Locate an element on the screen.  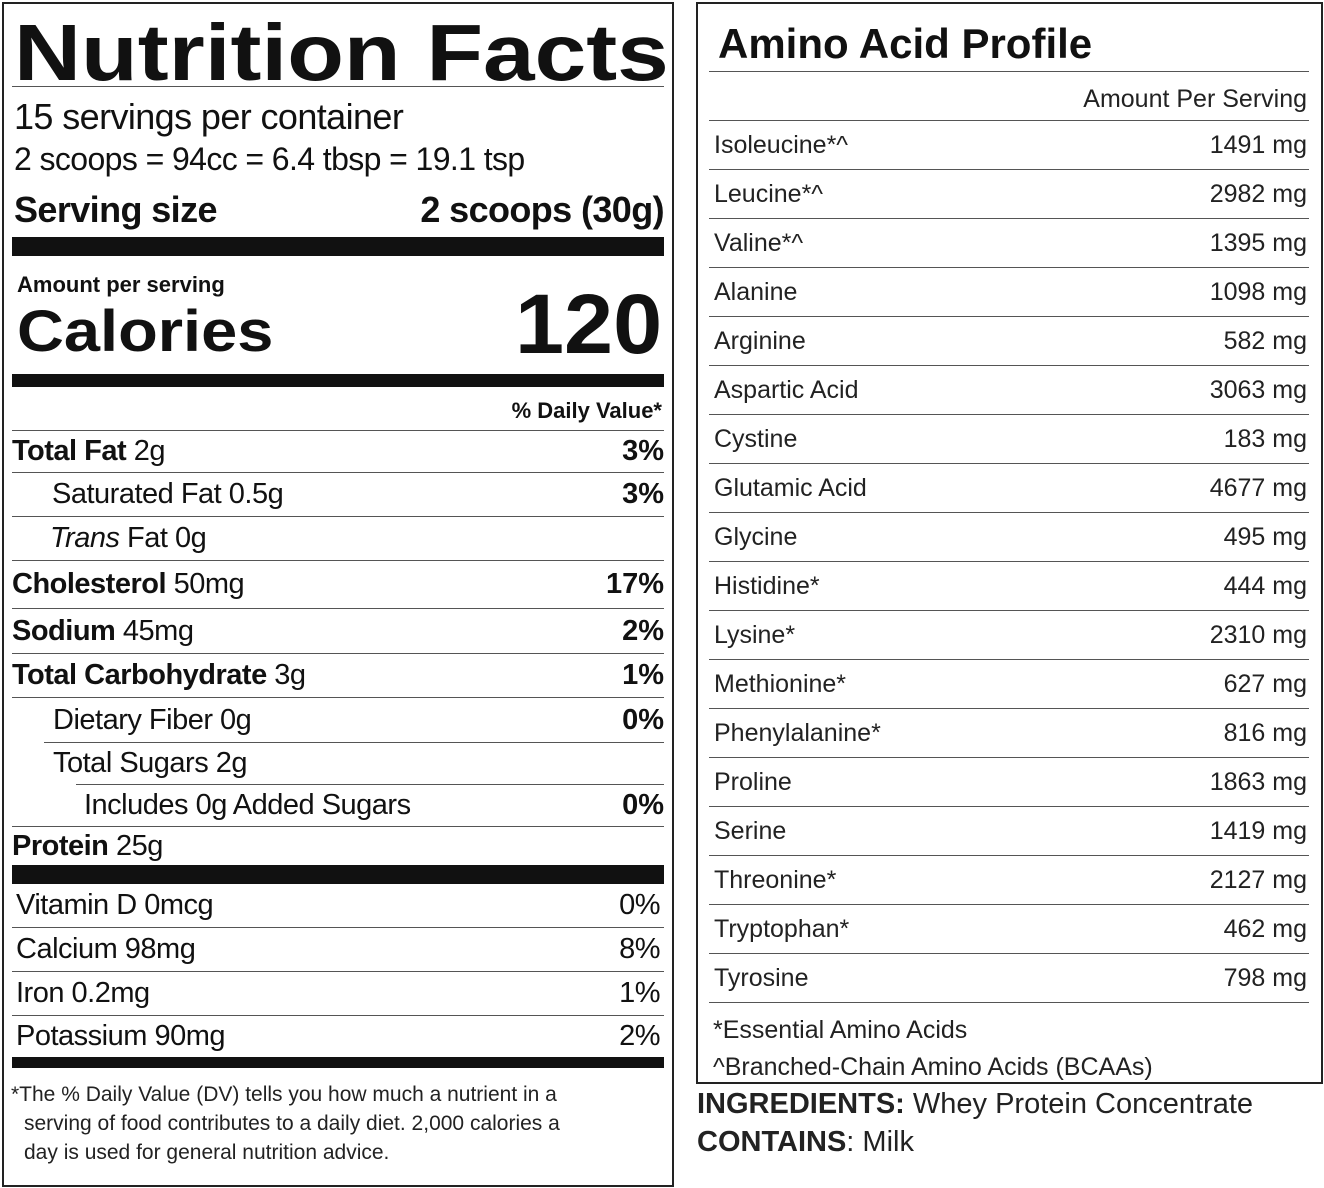
nutrient-row-total-fat: Total Fat 2g 3% is located at coordinates (338, 452).